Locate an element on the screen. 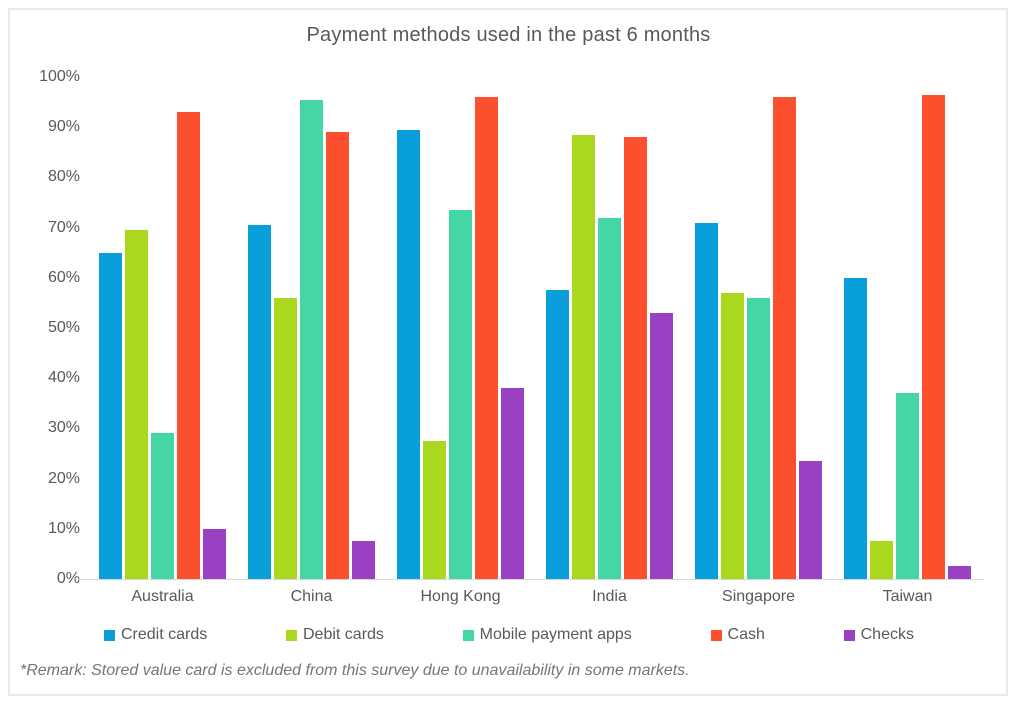  bar-debit-cards-china is located at coordinates (285, 438).